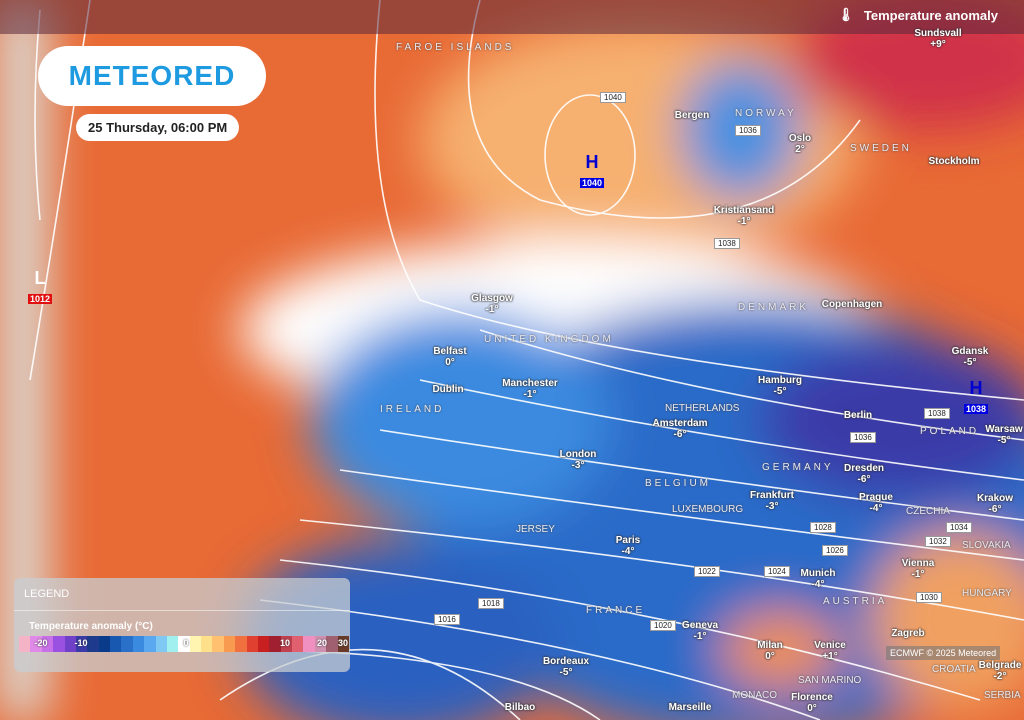 The image size is (1024, 720). I want to click on city-label: Paris -4°, so click(628, 546).